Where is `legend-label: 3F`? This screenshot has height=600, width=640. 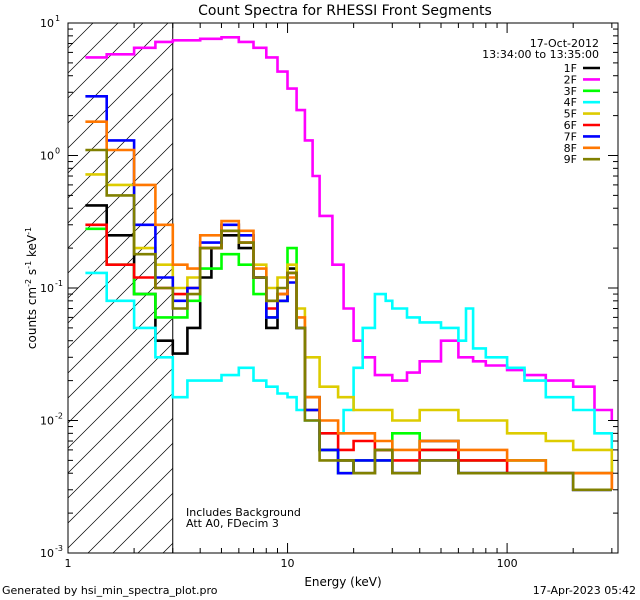
legend-label: 3F is located at coordinates (570, 91).